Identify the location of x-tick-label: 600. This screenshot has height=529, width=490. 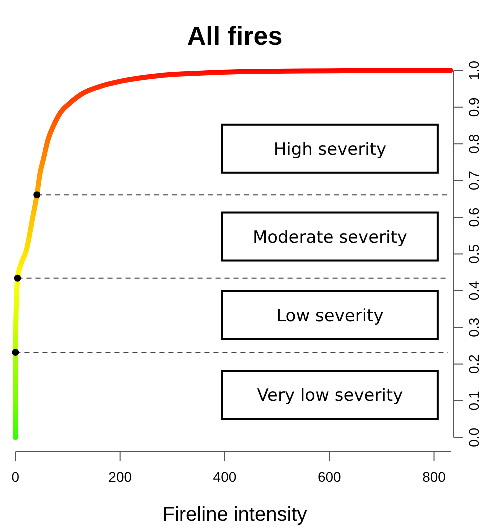
(330, 477).